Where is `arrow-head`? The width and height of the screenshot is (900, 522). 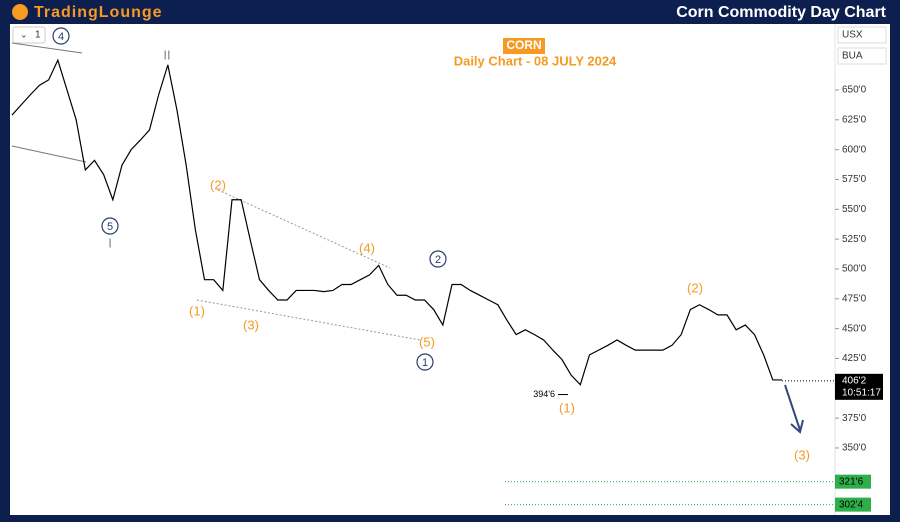 arrow-head is located at coordinates (797, 426).